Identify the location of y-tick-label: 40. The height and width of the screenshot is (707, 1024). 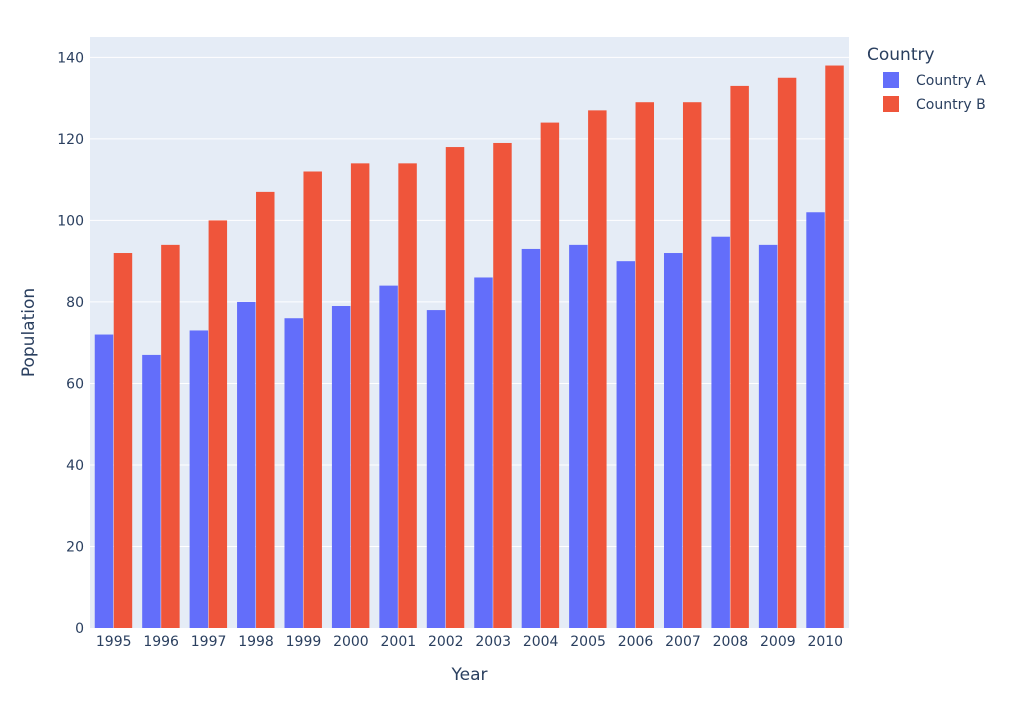
(75, 466).